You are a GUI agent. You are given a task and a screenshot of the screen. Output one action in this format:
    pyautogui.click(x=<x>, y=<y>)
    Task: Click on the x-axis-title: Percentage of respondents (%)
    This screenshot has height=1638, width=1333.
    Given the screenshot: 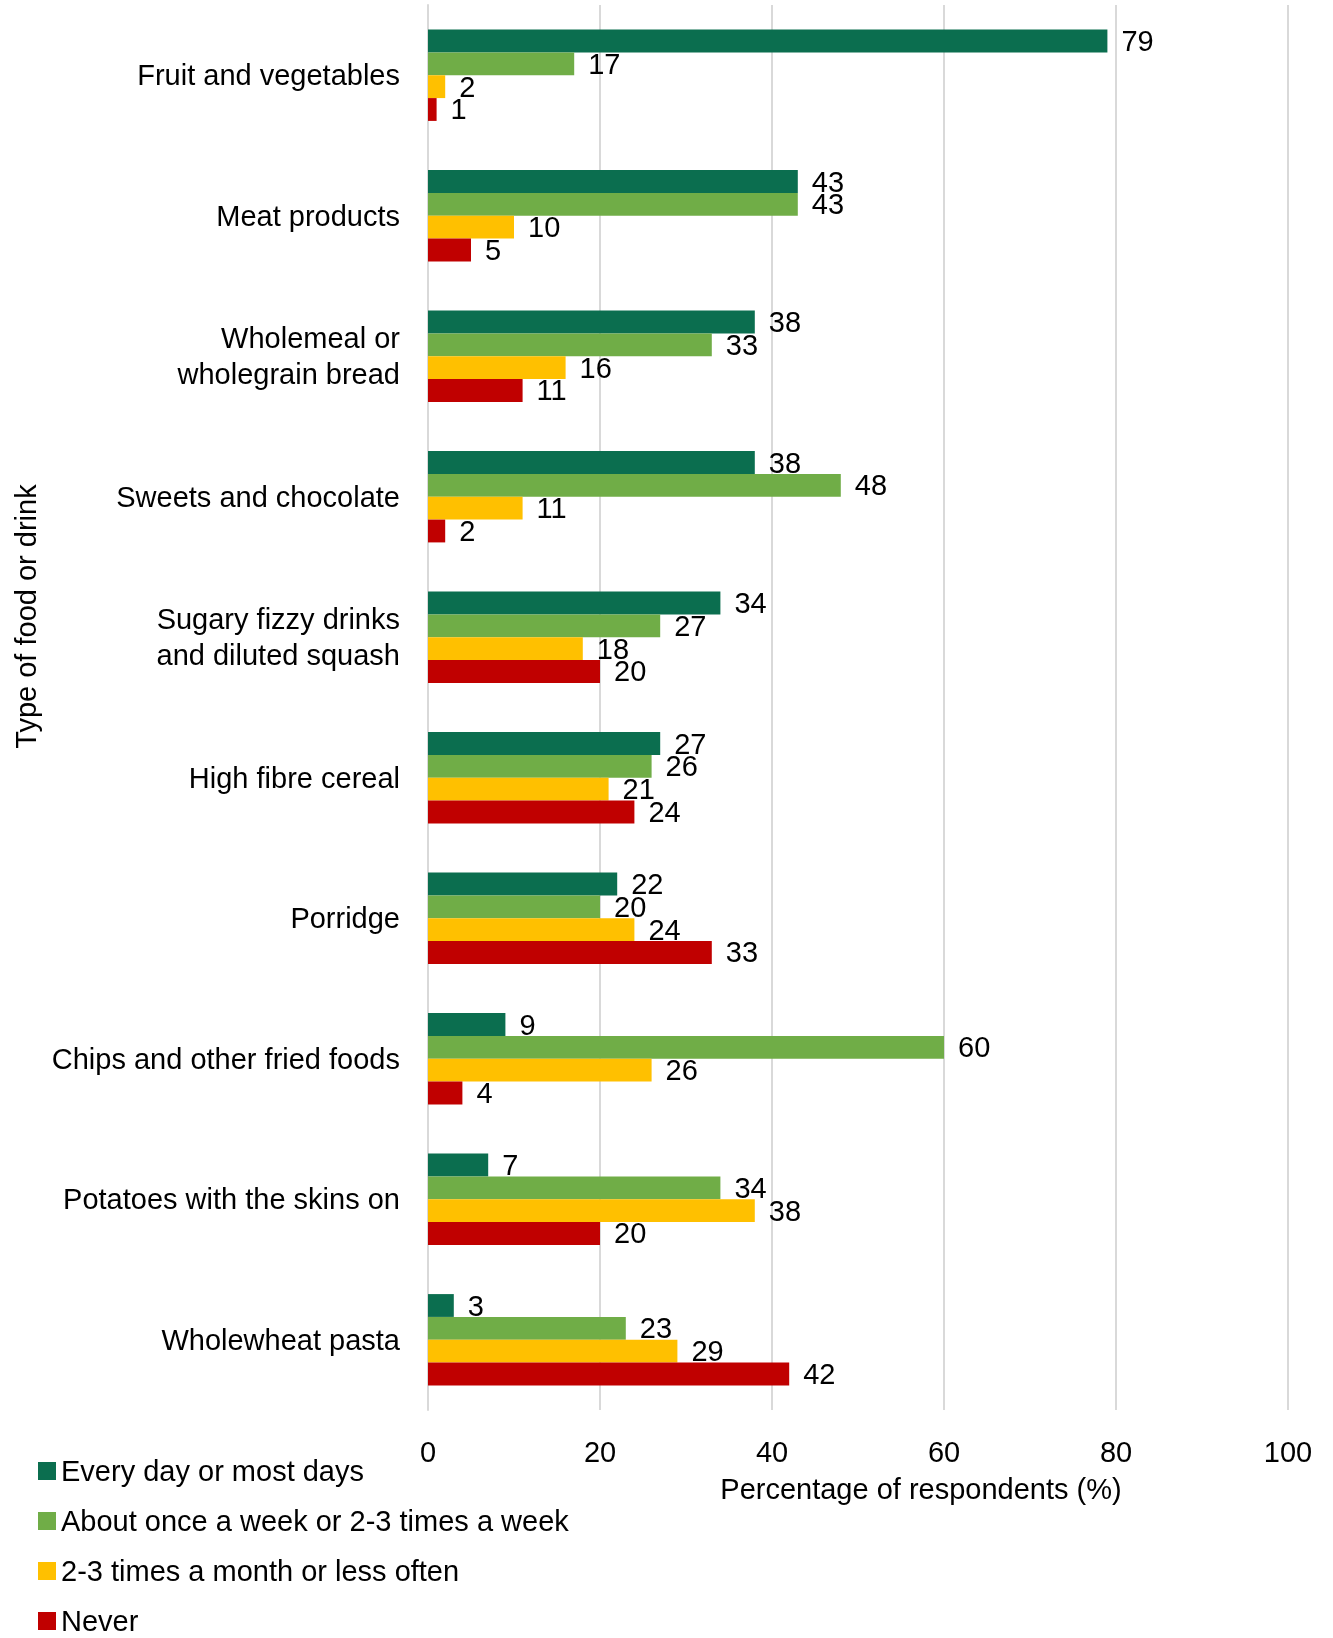 What is the action you would take?
    pyautogui.click(x=921, y=1488)
    